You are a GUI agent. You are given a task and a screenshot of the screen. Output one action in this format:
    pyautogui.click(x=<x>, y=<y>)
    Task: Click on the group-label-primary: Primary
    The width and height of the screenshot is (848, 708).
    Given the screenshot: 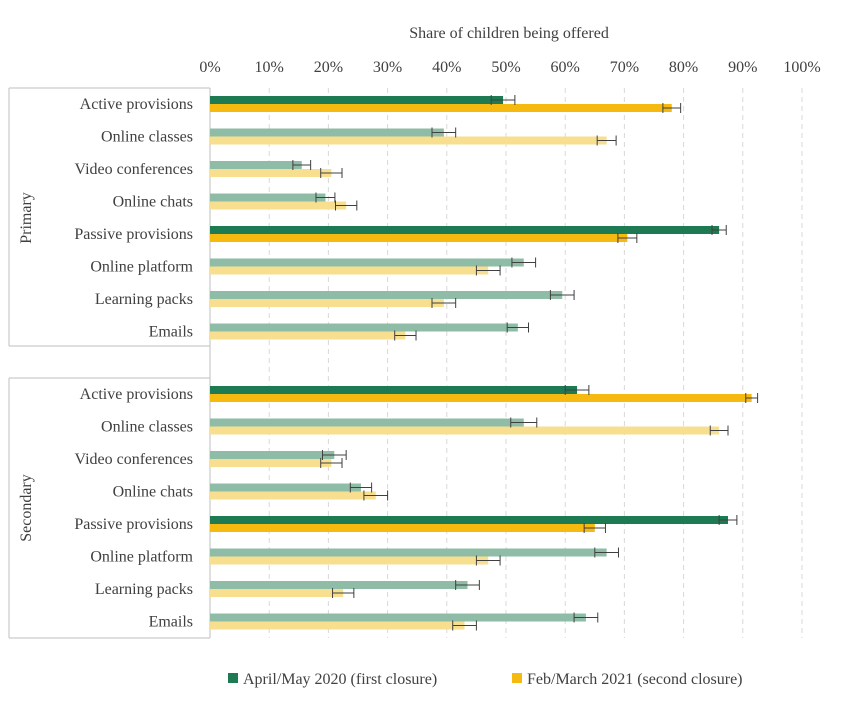 What is the action you would take?
    pyautogui.click(x=26, y=218)
    